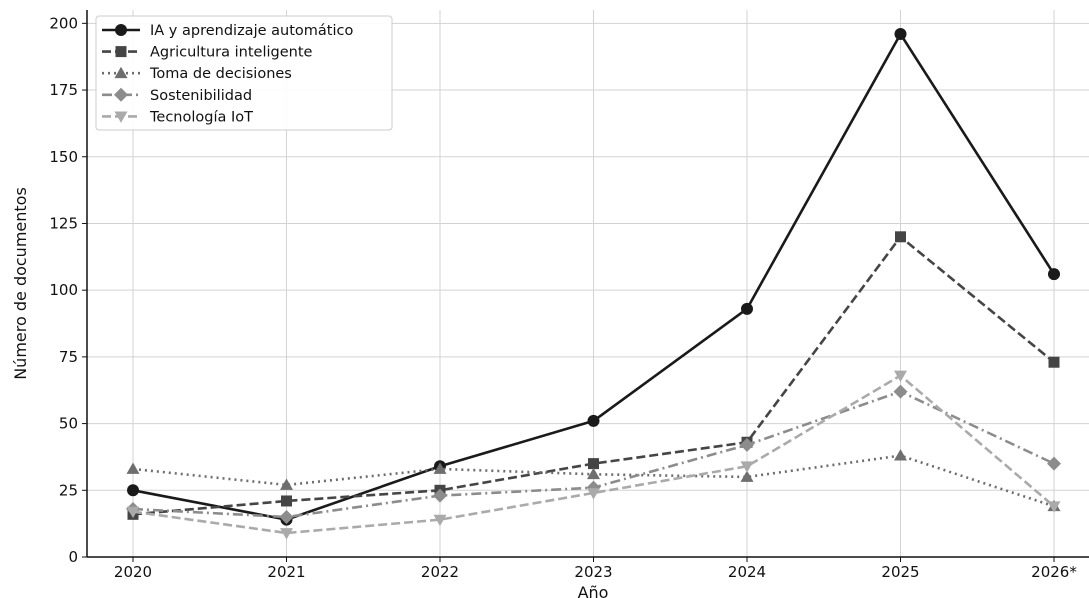 The width and height of the screenshot is (1089, 598). What do you see at coordinates (593, 590) in the screenshot?
I see `x-axis-title: Año` at bounding box center [593, 590].